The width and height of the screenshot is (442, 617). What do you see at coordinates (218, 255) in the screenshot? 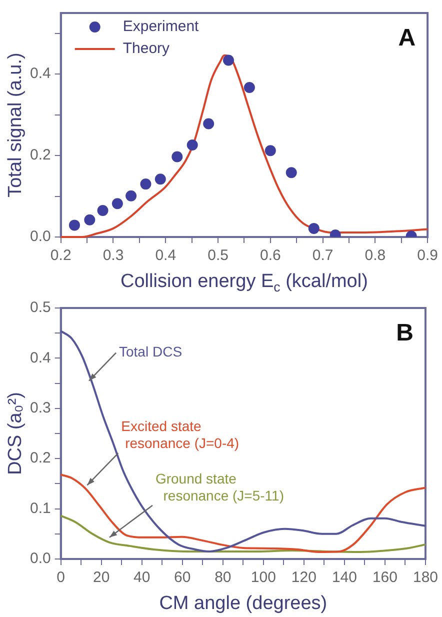
I see `x-tick-label: 0.5` at bounding box center [218, 255].